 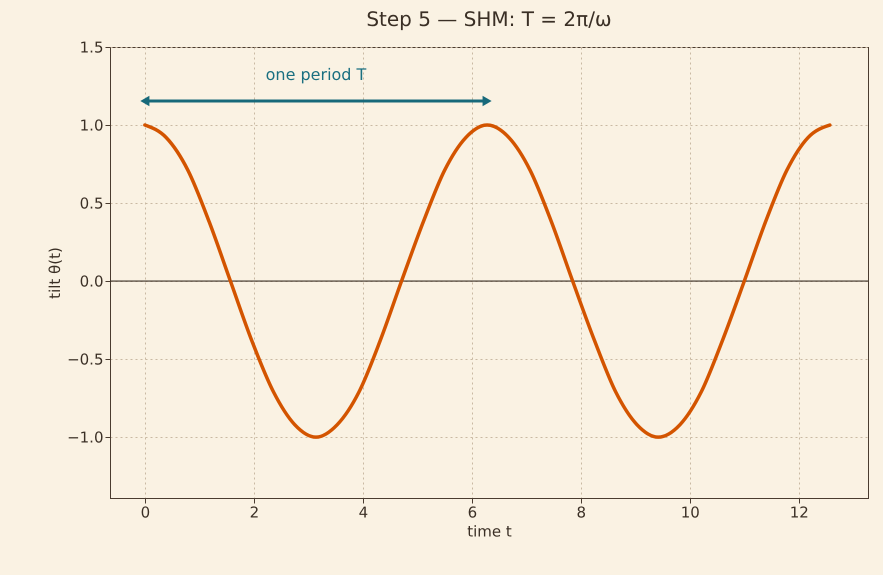 What do you see at coordinates (799, 513) in the screenshot?
I see `x-tick-label: 12` at bounding box center [799, 513].